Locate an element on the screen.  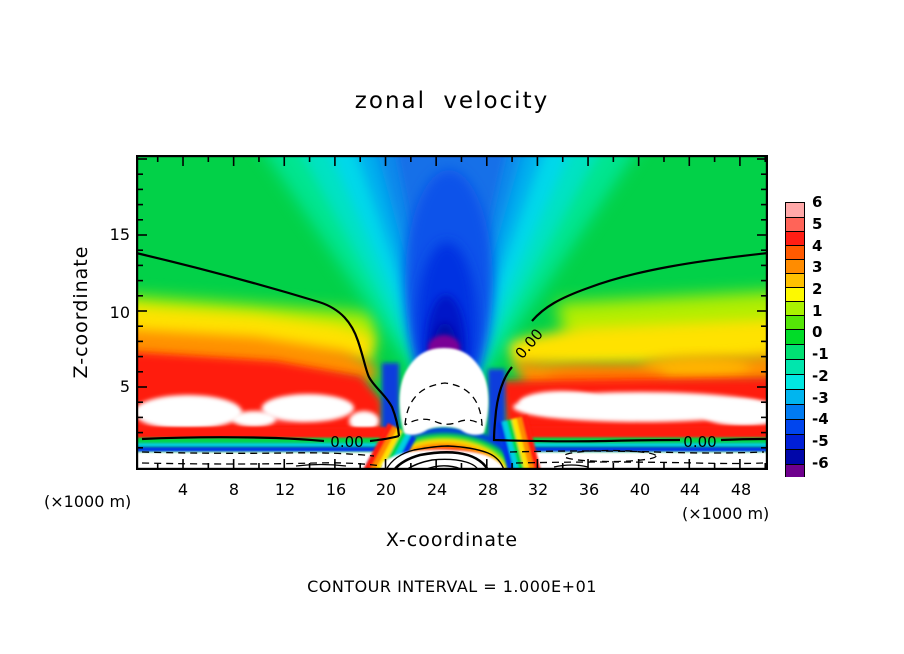
colorbar-tick-label: 4 is located at coordinates (817, 246).